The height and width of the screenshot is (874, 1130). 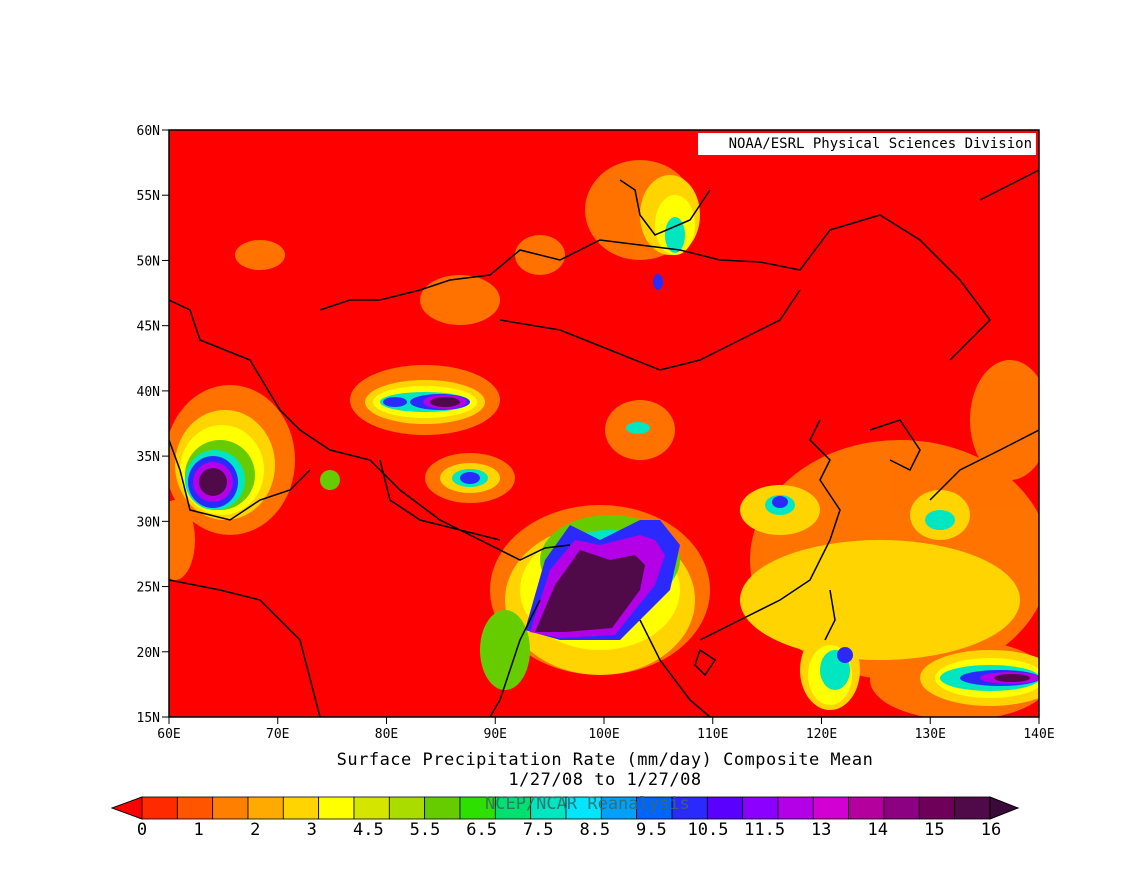 I want to click on reanalysis-label: NCEP/NCAR Reanalysis, so click(x=587, y=804).